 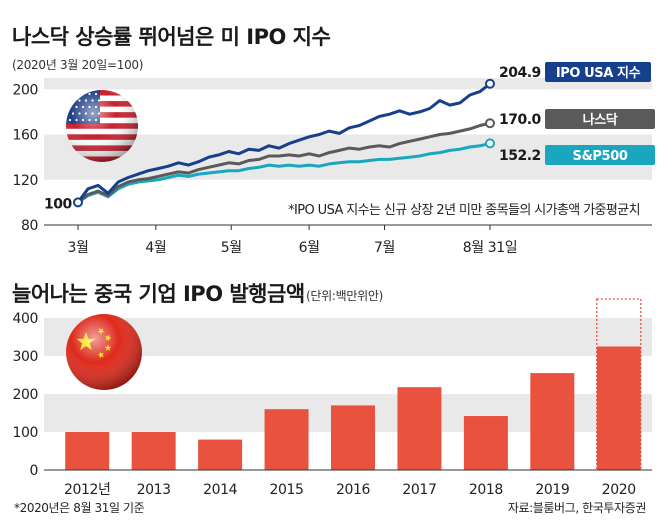 I want to click on bar-x-tick-label: 2012년, so click(x=87, y=490).